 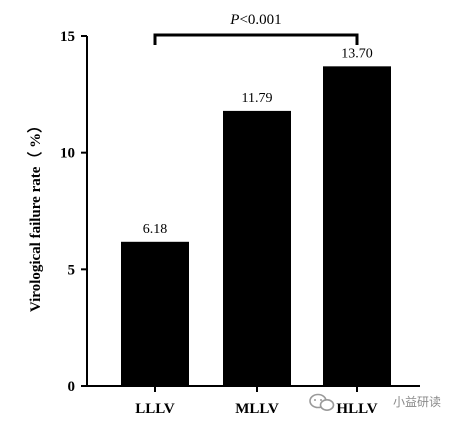 I want to click on significance-p-value: P<0.001, so click(x=255, y=20).